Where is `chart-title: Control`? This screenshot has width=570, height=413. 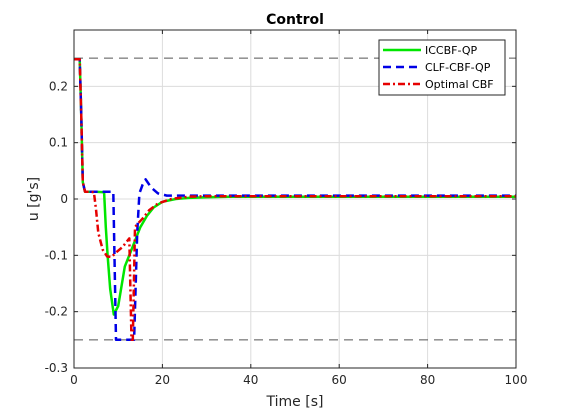 chart-title: Control is located at coordinates (295, 20).